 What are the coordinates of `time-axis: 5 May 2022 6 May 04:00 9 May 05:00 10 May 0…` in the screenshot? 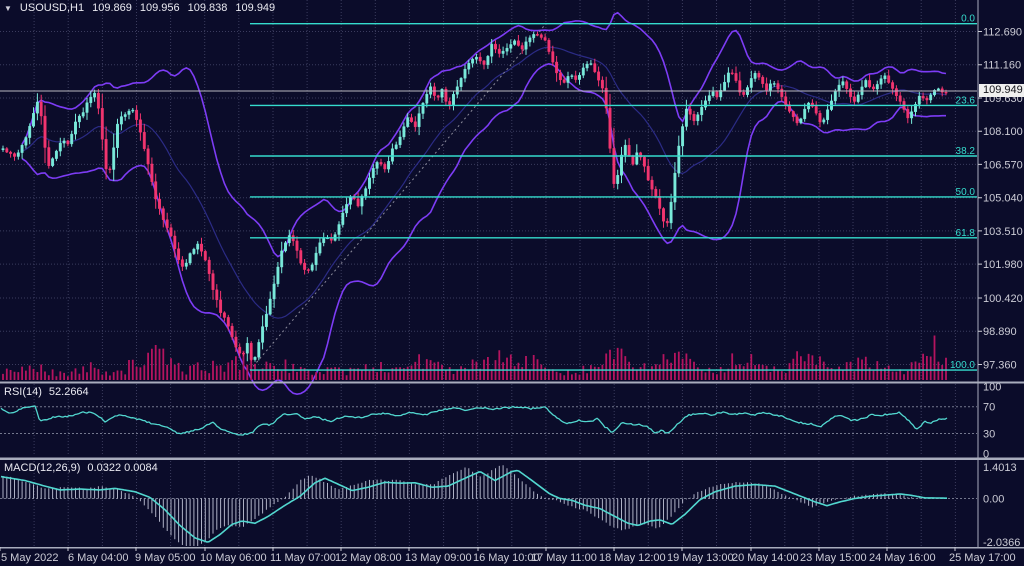 It's located at (508, 555).